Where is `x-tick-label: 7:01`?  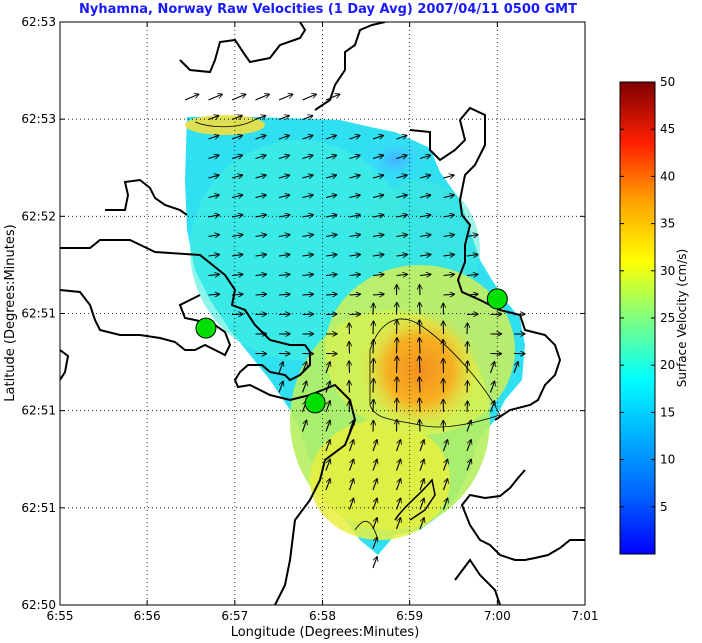
x-tick-label: 7:01 is located at coordinates (585, 616).